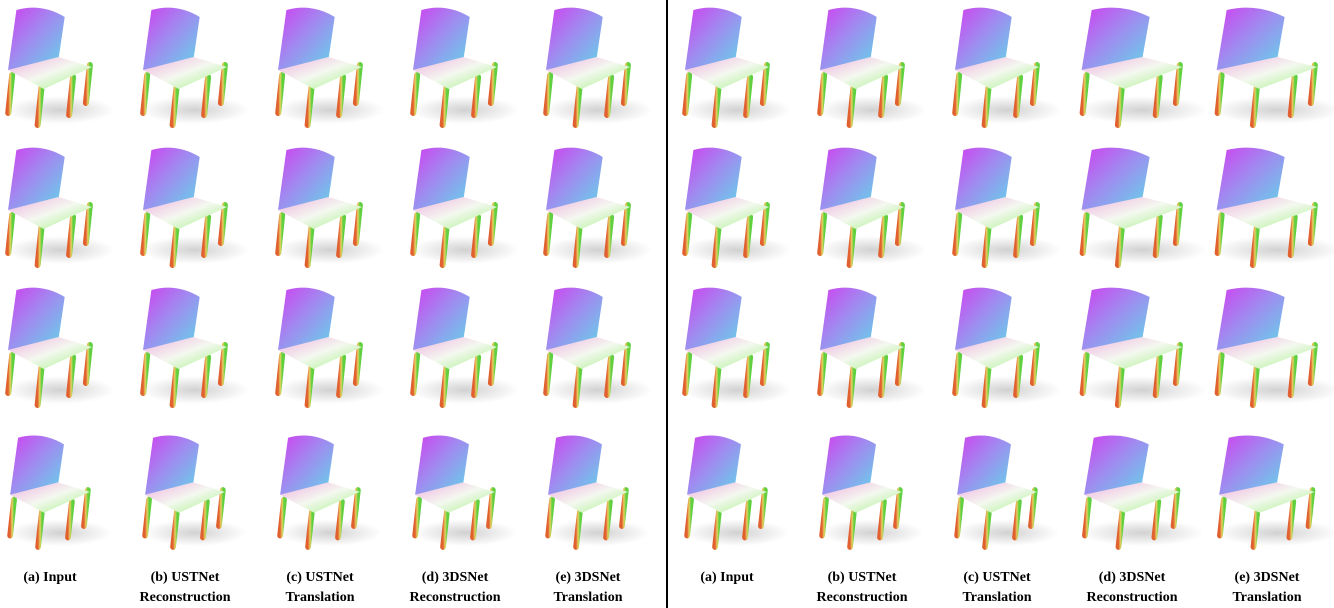 The height and width of the screenshot is (608, 1334). Describe the element at coordinates (1267, 577) in the screenshot. I see `caption: (e) 3DSNet` at that location.